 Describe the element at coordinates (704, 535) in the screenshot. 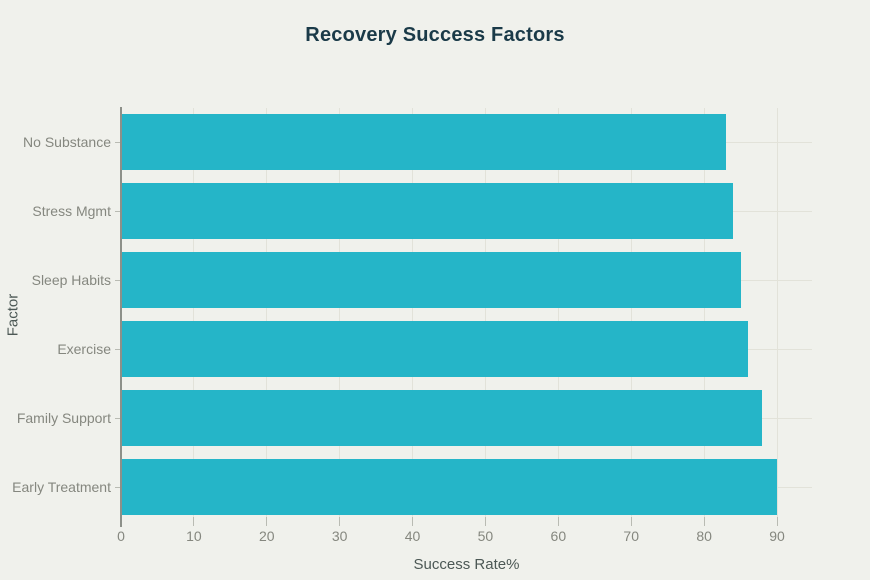

I see `x-tick-label: 80` at that location.